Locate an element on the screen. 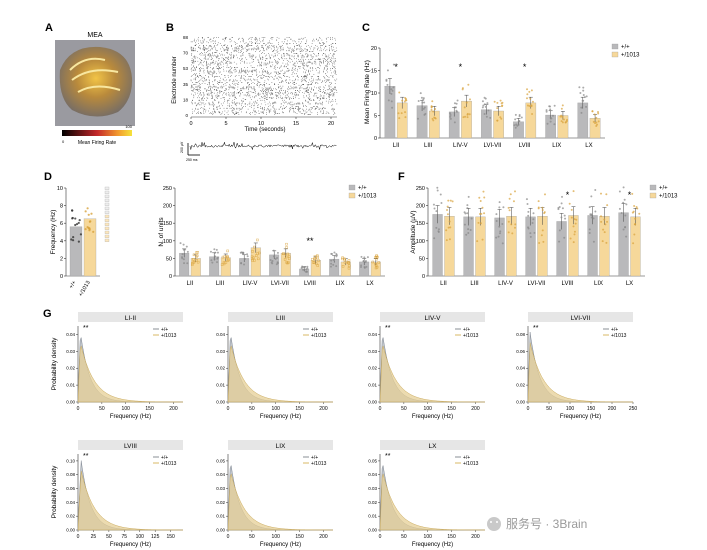 The width and height of the screenshot is (707, 550). panel-letter: D is located at coordinates (48, 177).